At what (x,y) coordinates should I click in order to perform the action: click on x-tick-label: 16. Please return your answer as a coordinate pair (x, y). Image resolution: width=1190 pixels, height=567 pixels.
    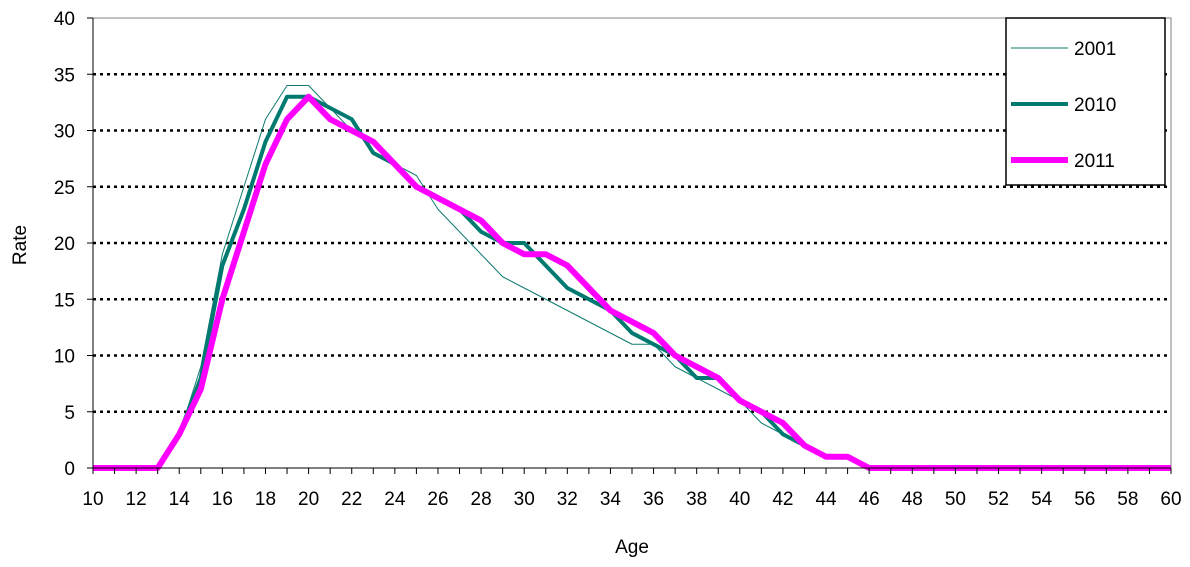
    Looking at the image, I should click on (222, 499).